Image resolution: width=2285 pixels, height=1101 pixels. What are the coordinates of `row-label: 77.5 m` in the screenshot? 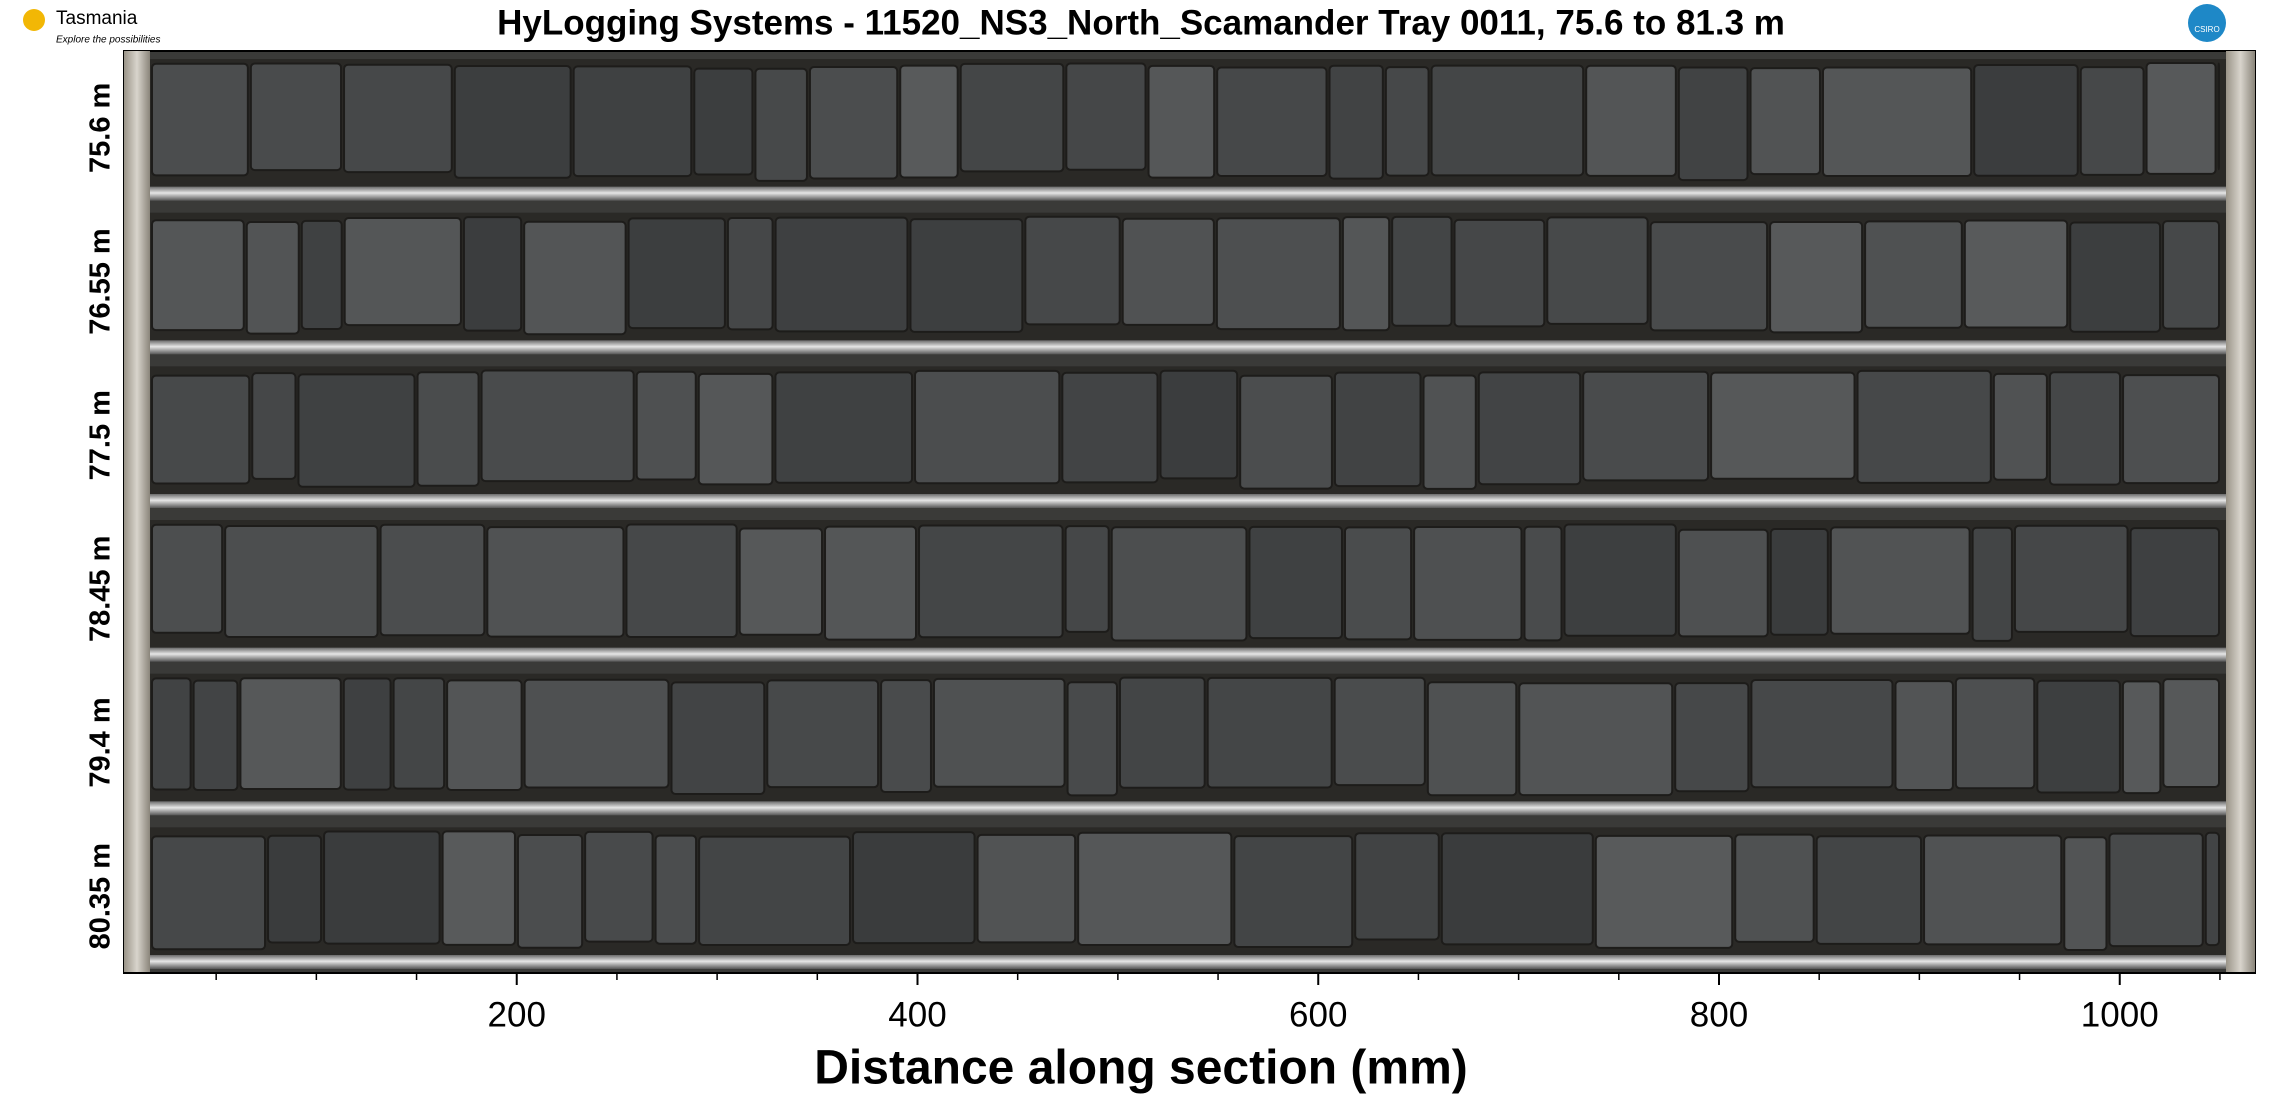 It's located at (101, 435).